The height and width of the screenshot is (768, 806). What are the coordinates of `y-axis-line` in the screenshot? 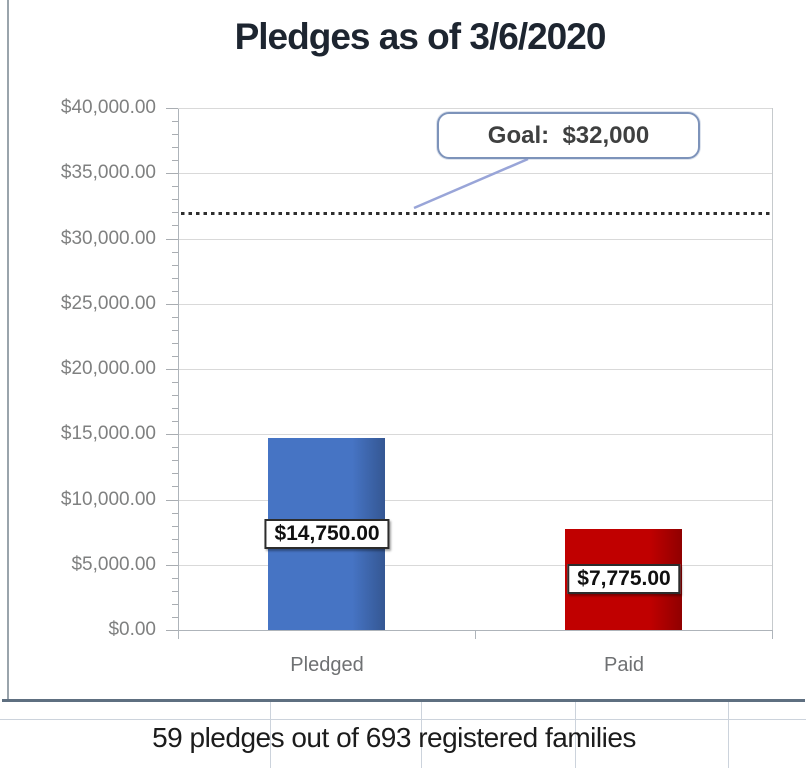 It's located at (178, 369).